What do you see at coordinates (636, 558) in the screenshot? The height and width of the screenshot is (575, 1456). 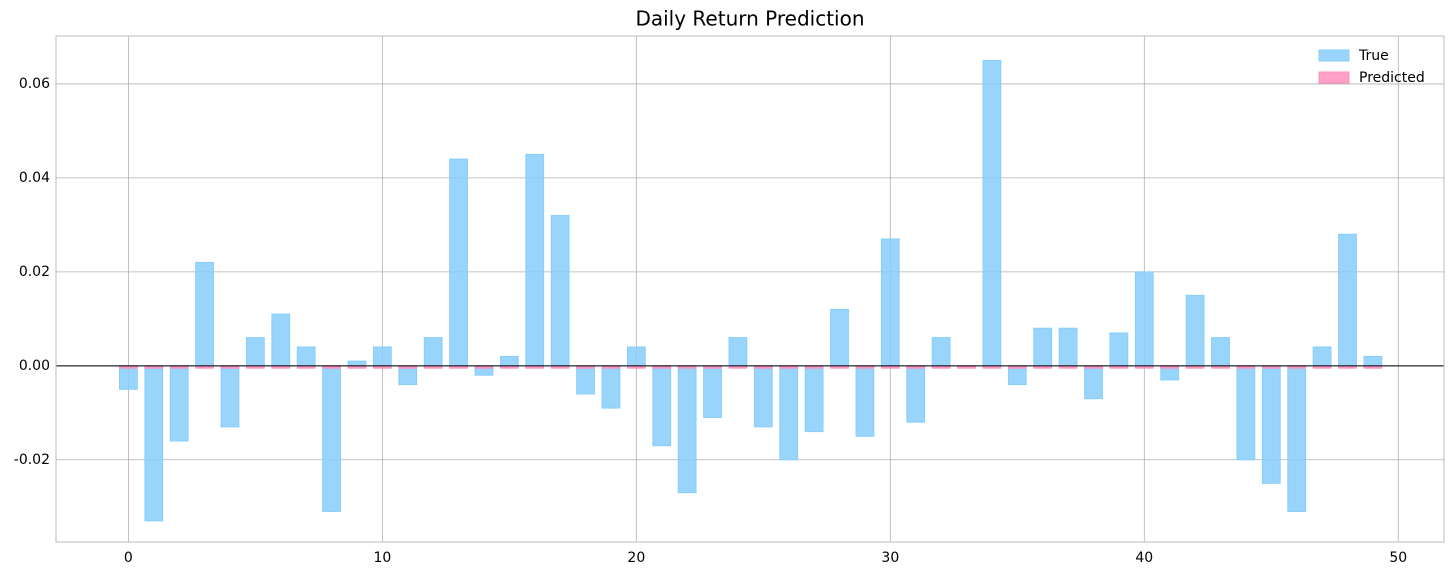 I see `x-tick-label: 20` at bounding box center [636, 558].